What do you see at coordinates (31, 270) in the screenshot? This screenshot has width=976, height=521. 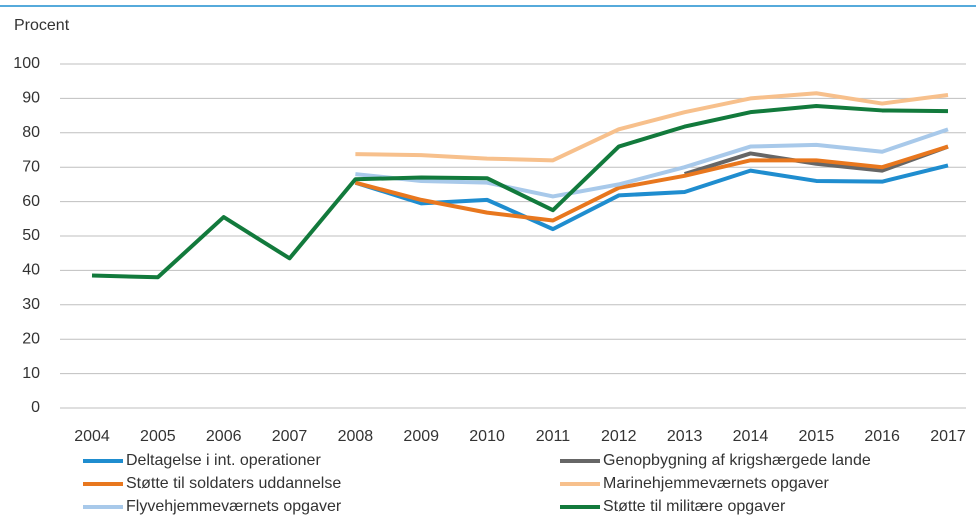 I see `y-tick-label: 40` at bounding box center [31, 270].